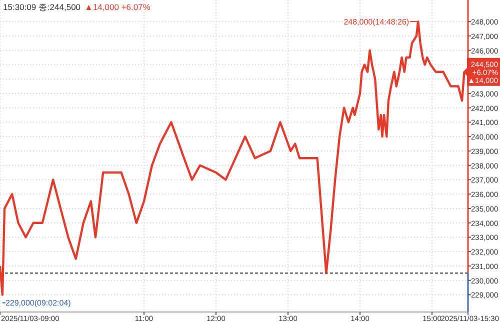 This screenshot has width=500, height=322. What do you see at coordinates (38, 303) in the screenshot?
I see `annotation: 229,000(09:02:04)` at bounding box center [38, 303].